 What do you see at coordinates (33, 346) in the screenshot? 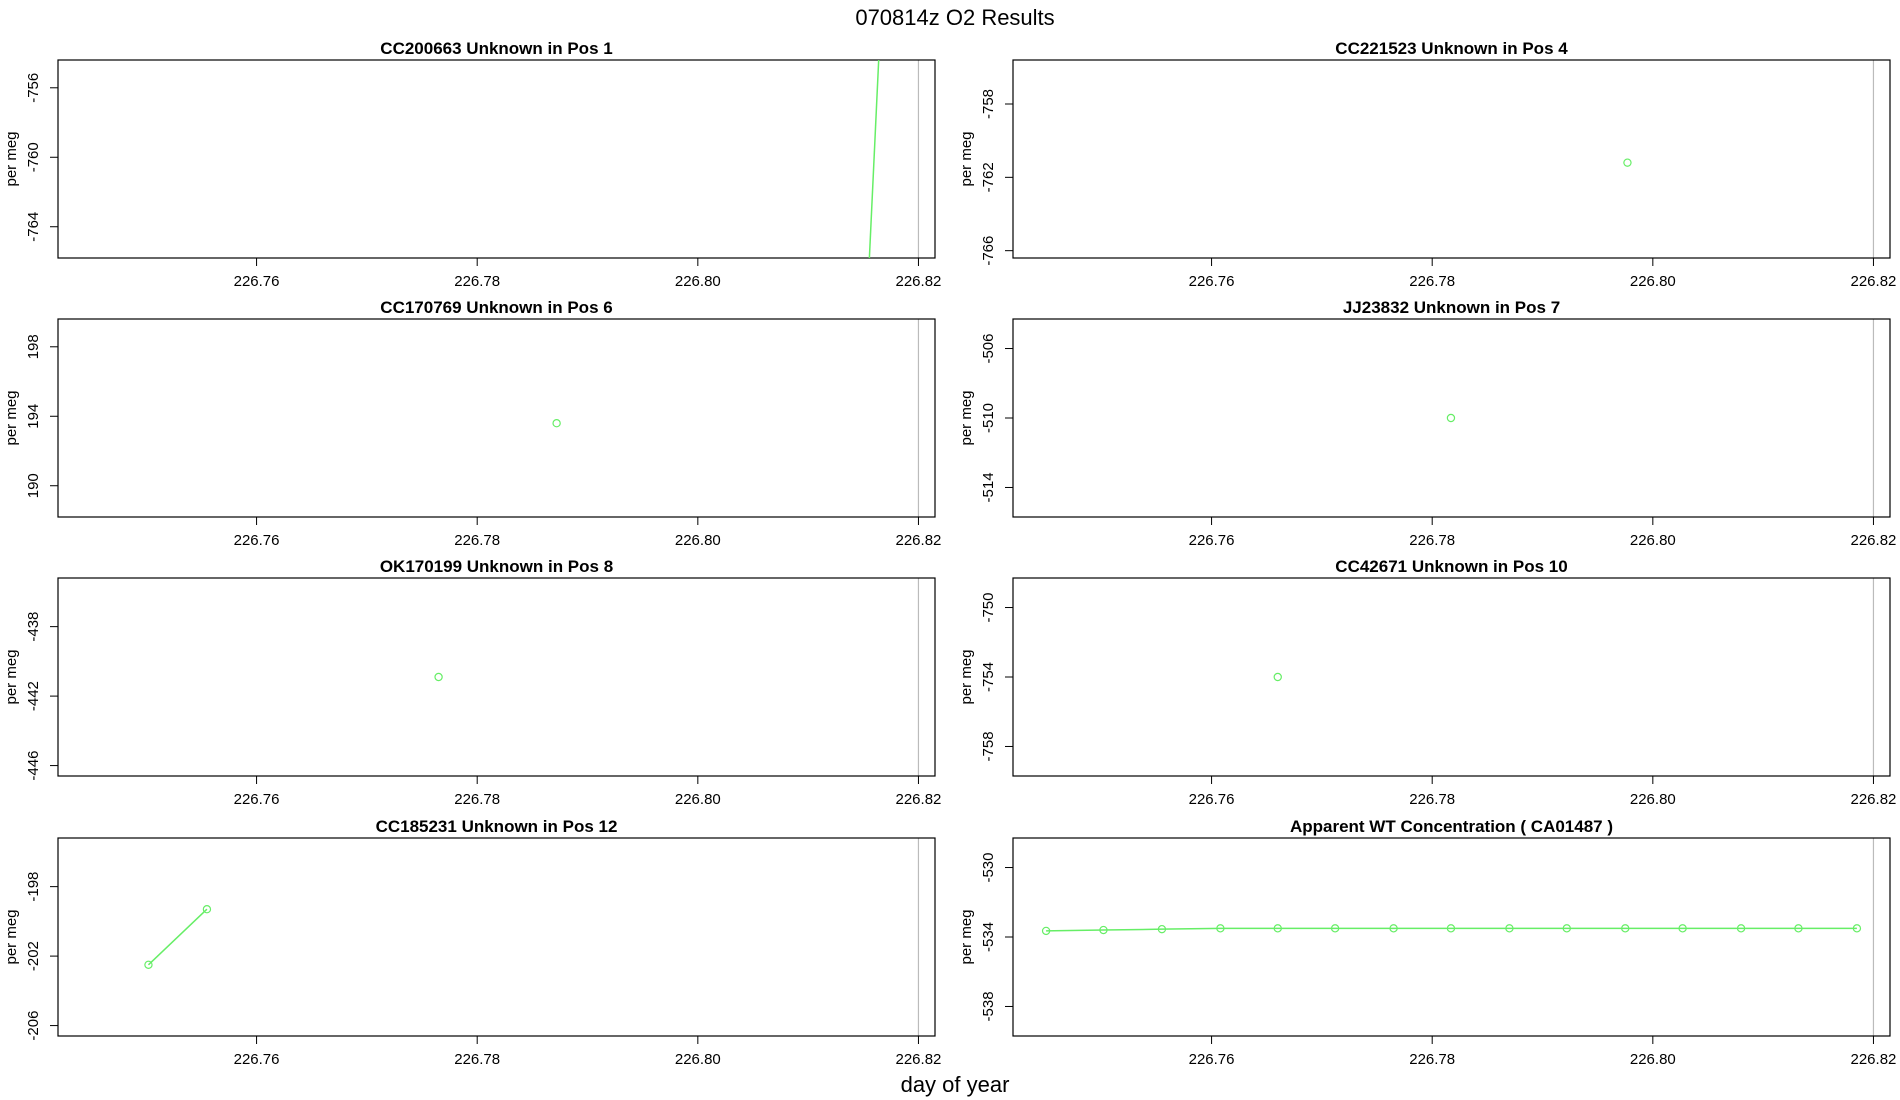
I see `y-tick-label: 198` at bounding box center [33, 346].